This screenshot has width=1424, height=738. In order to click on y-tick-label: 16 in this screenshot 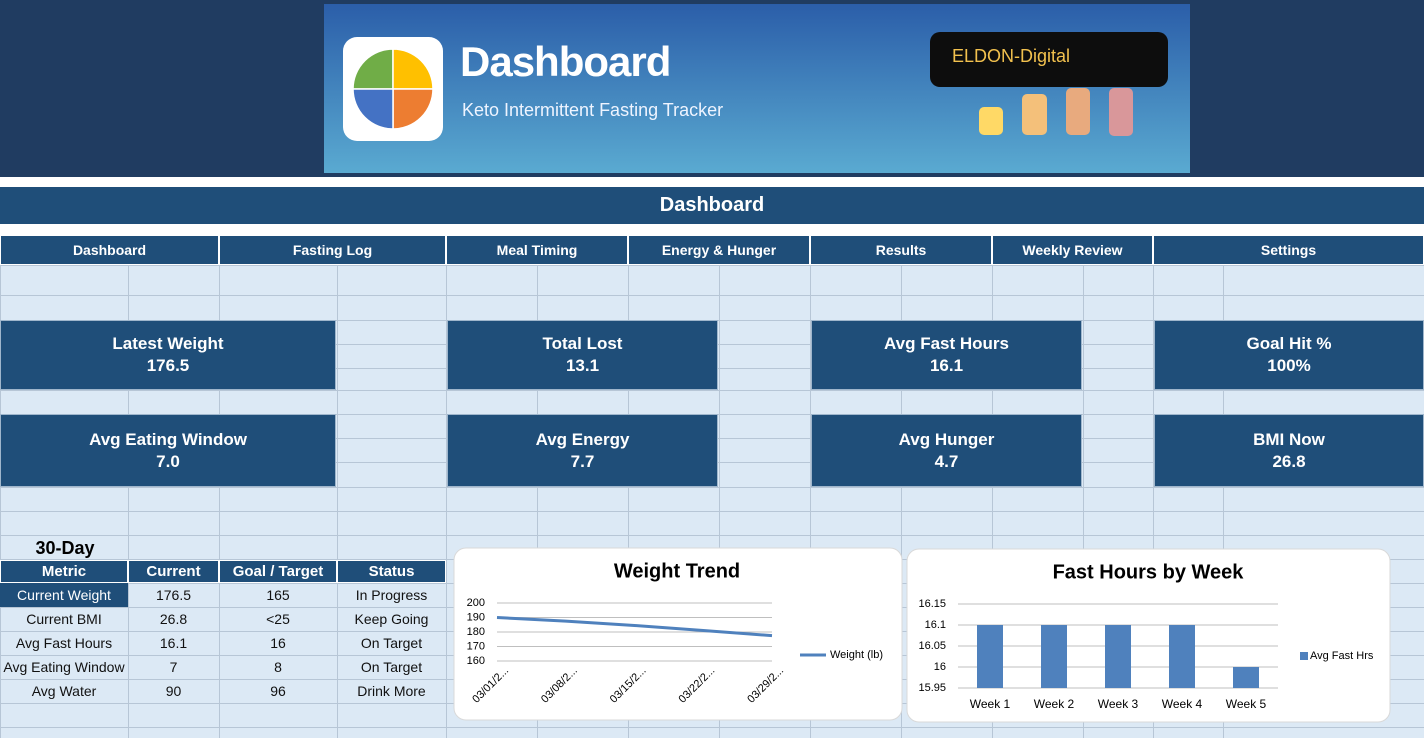, I will do `click(940, 667)`.